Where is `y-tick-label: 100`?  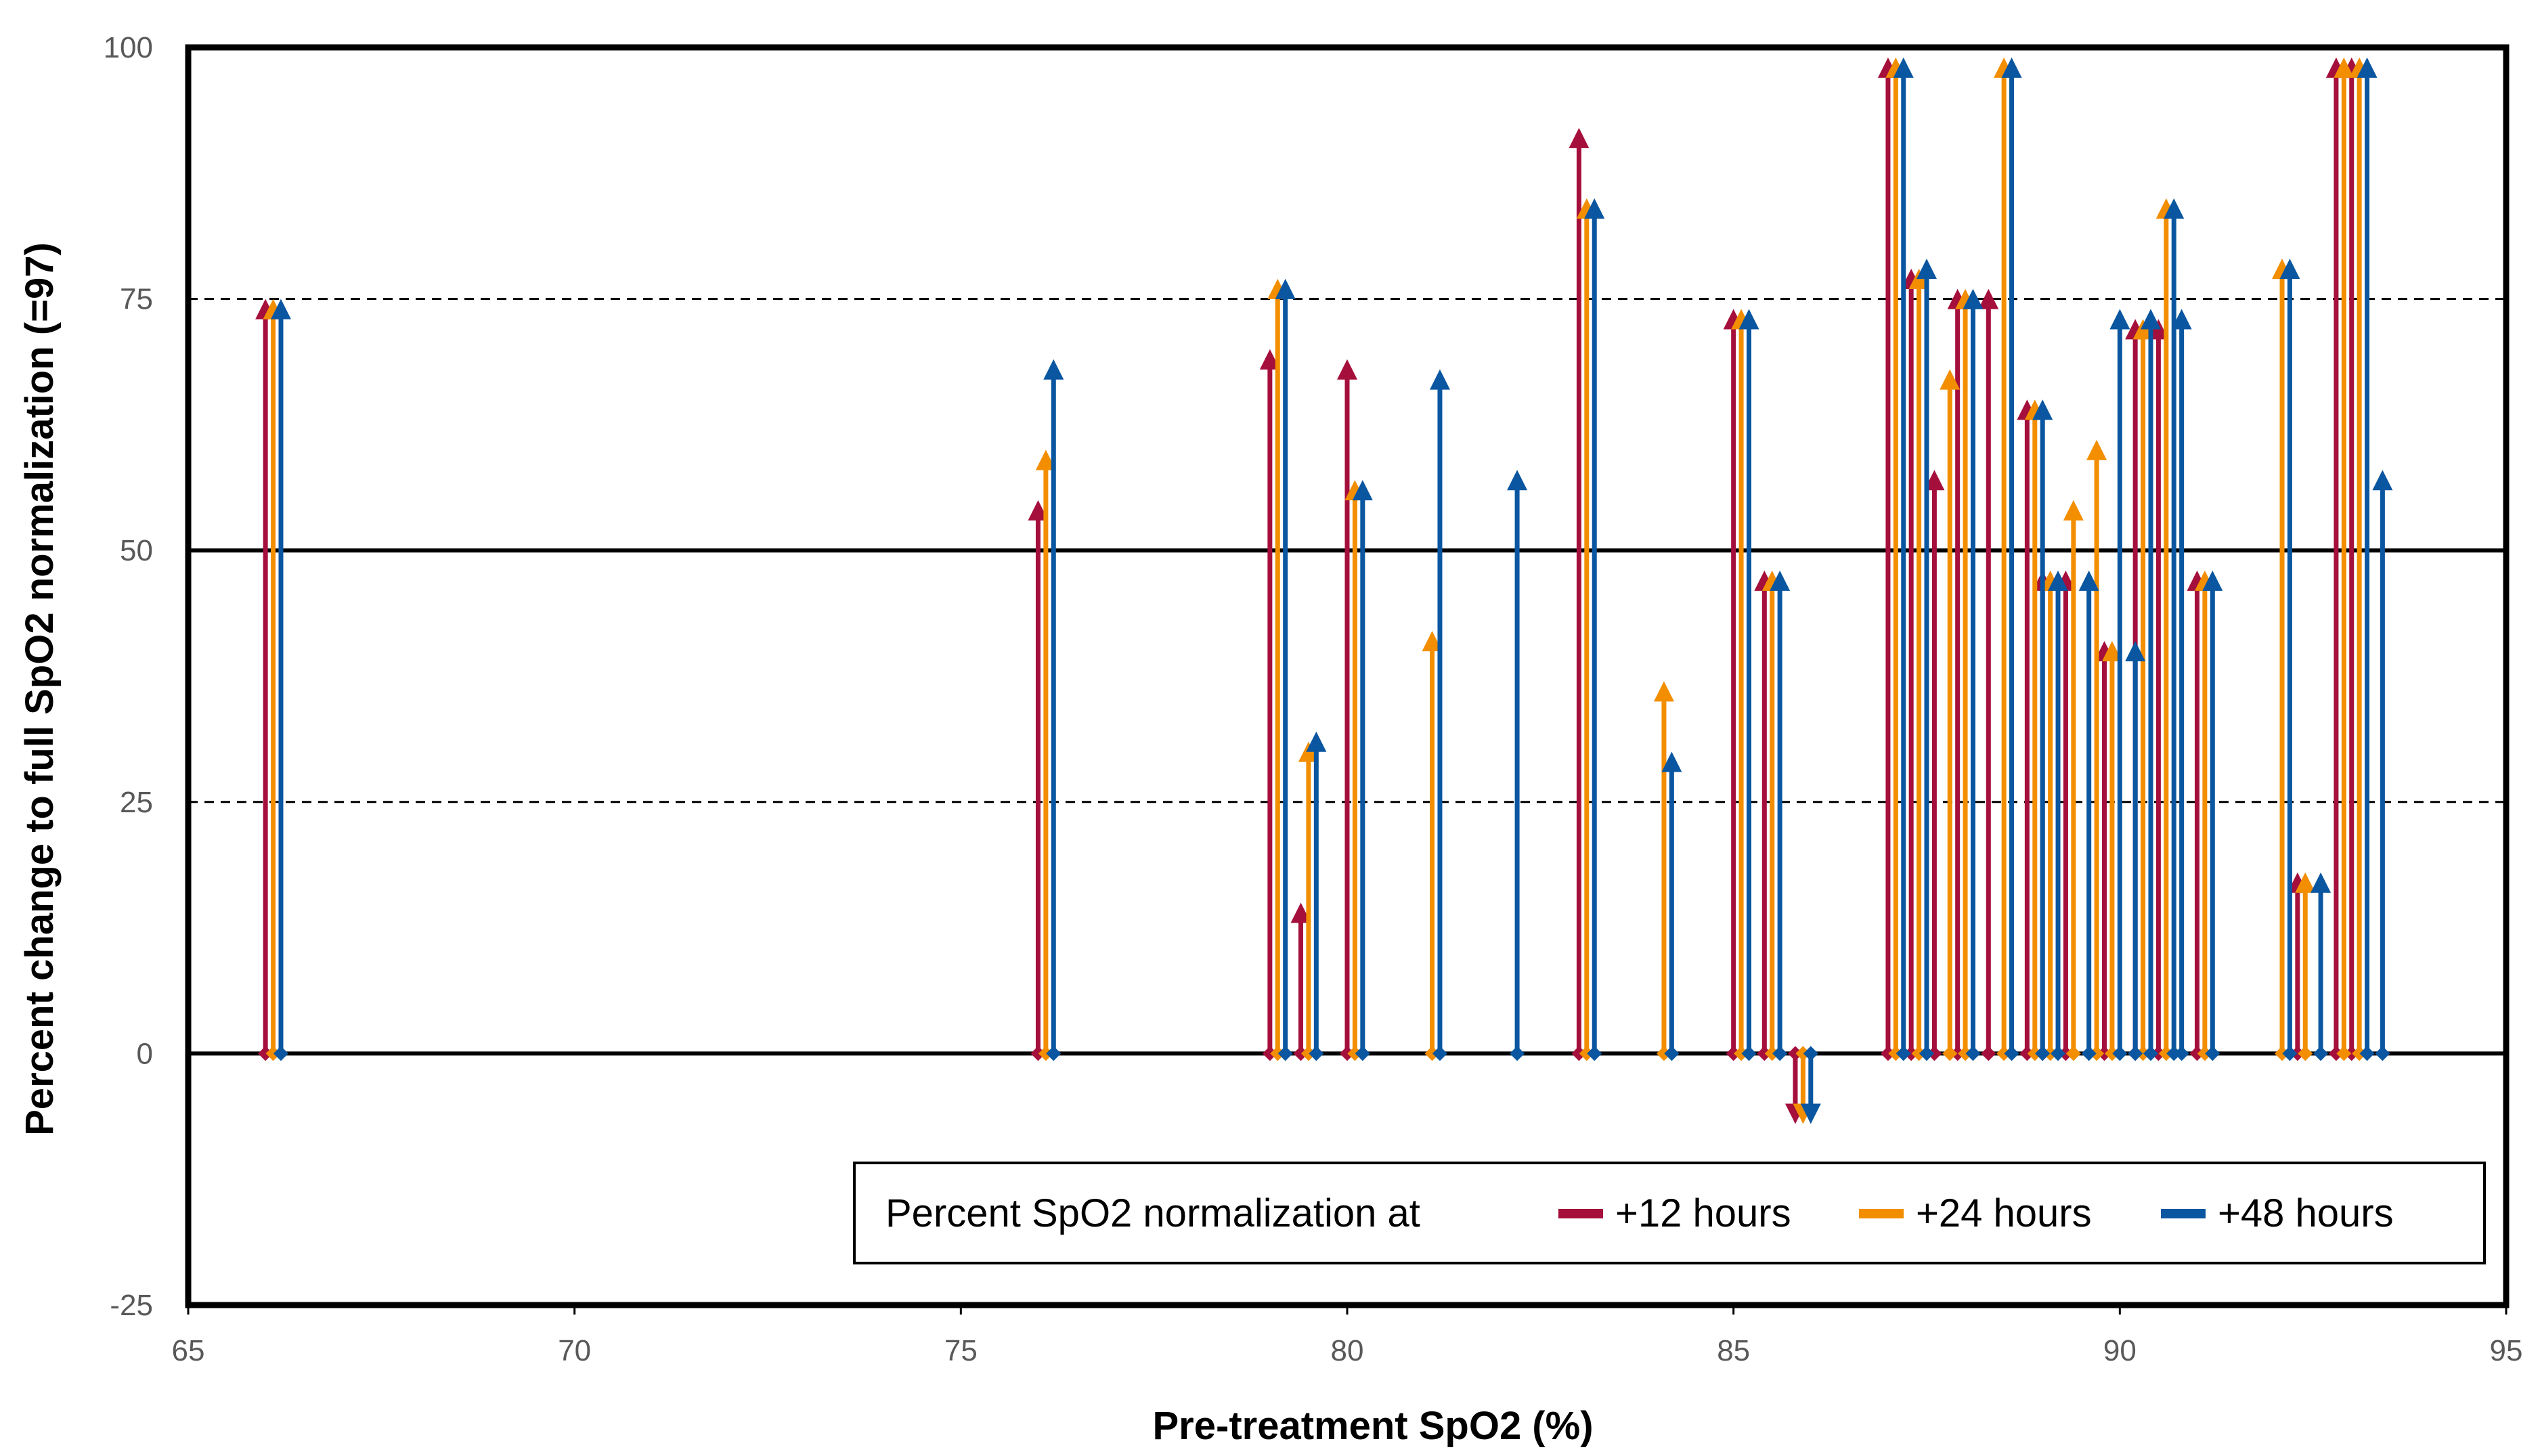 y-tick-label: 100 is located at coordinates (128, 47).